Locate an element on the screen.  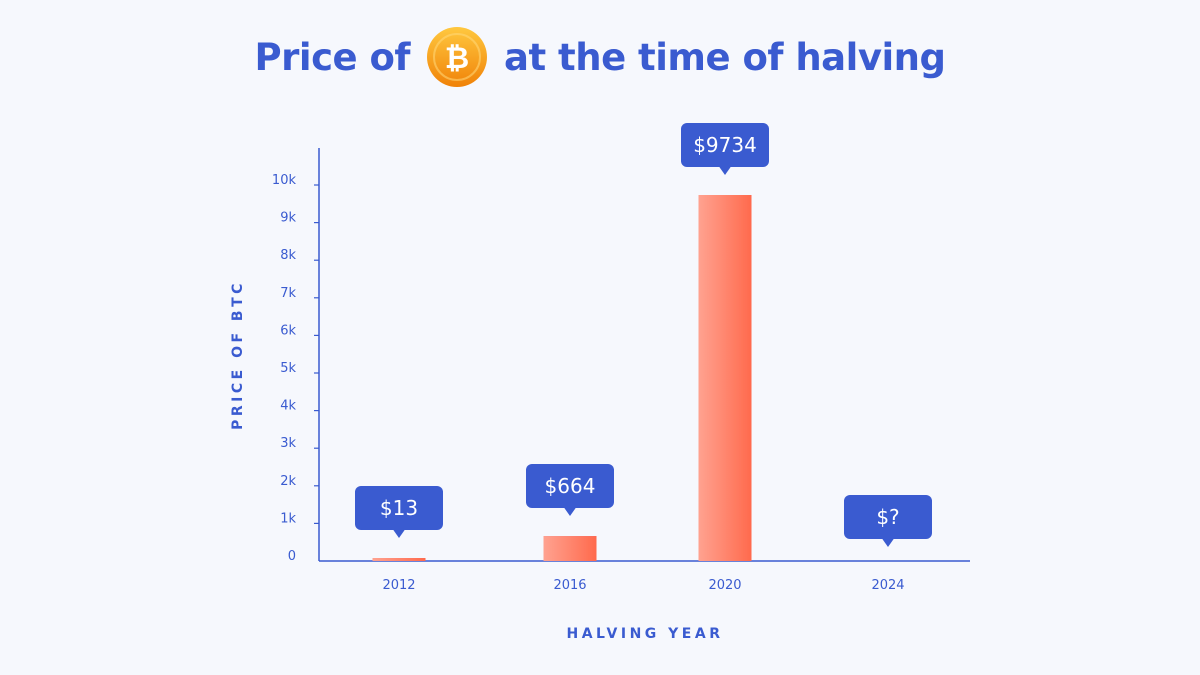
y-tick-label: 2k is located at coordinates (288, 481).